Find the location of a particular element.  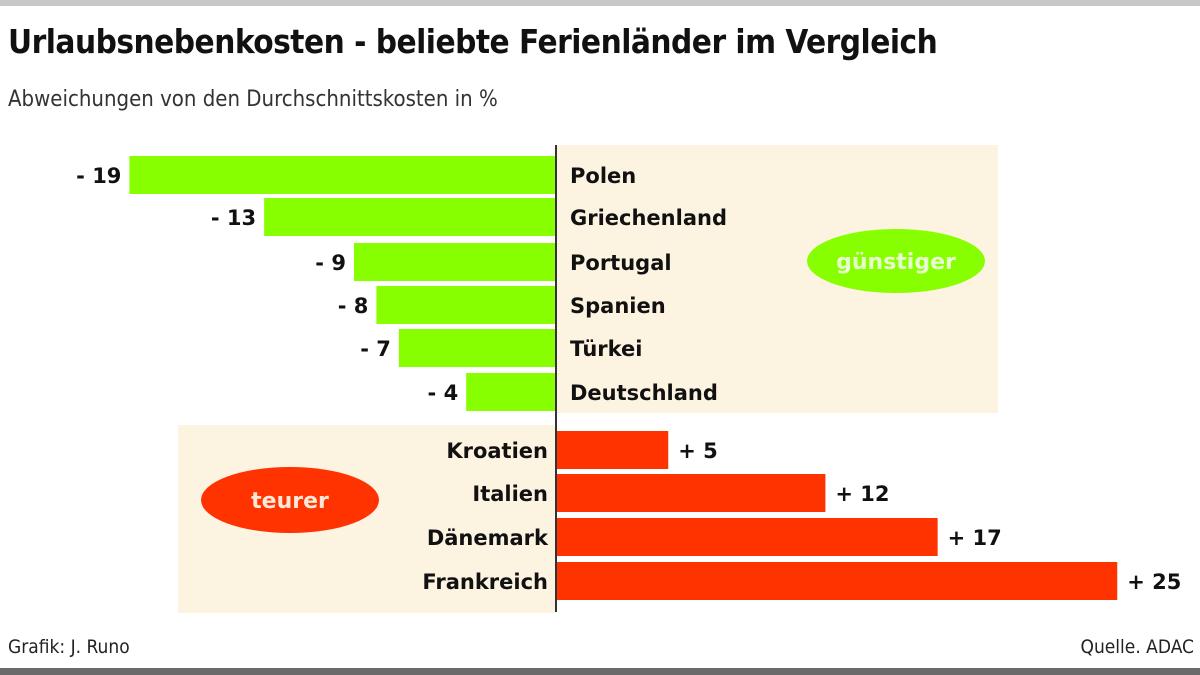

category-label: Griechenland is located at coordinates (648, 218).